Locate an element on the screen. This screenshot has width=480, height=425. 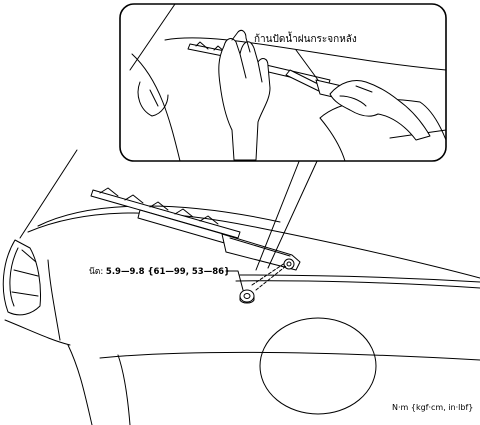
callout-label-wiper-arm: ก้านปัดน้ำฝนกระจกหลัง is located at coordinates (305, 39).